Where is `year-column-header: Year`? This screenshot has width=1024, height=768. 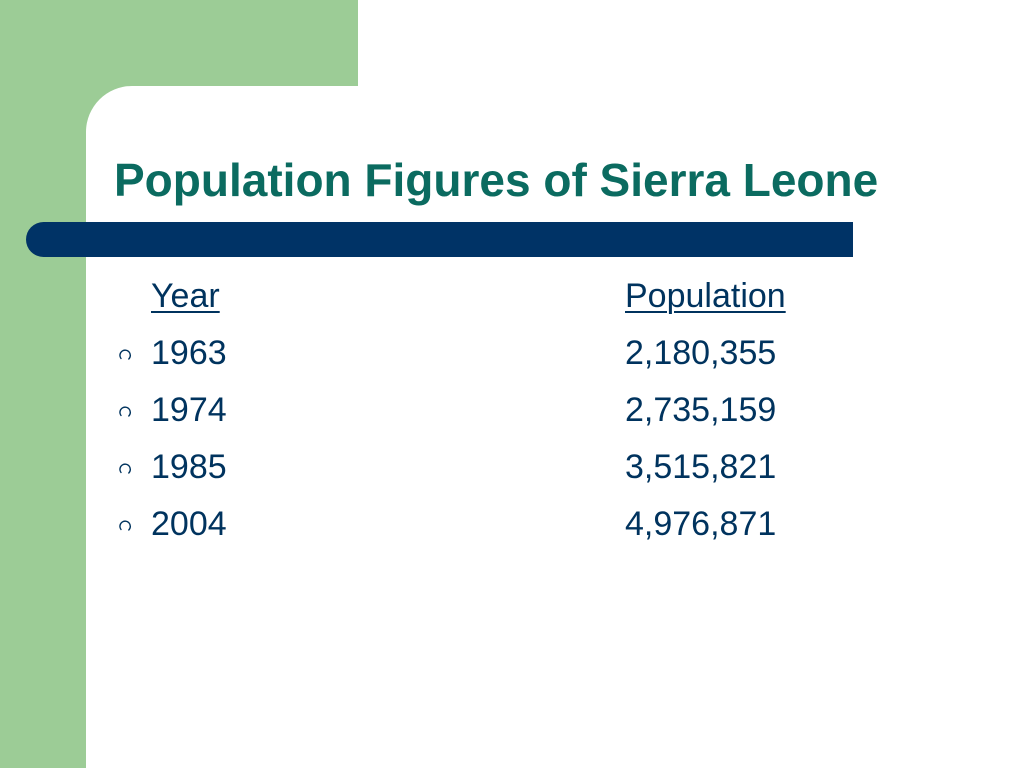 year-column-header: Year is located at coordinates (185, 296).